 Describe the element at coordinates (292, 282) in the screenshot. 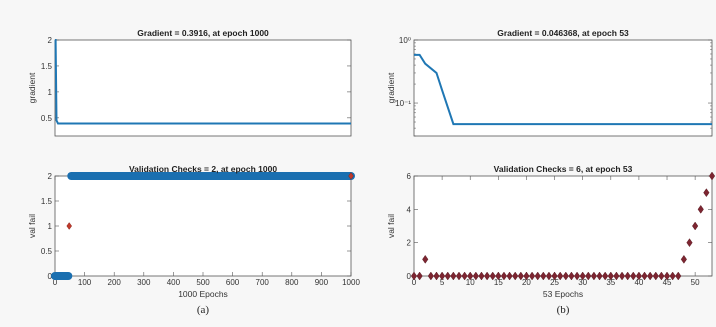

I see `x-tick-label: 800` at that location.